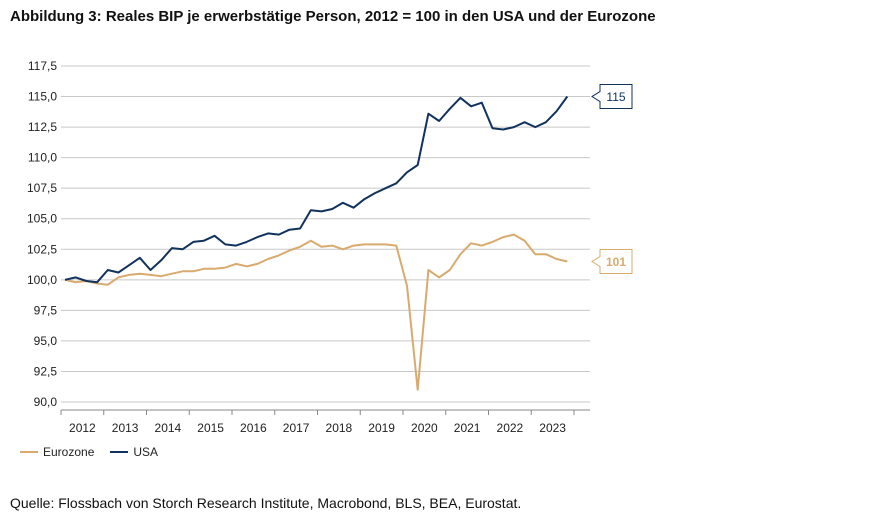 The image size is (886, 532). What do you see at coordinates (210, 428) in the screenshot?
I see `x-tick-label: 2015` at bounding box center [210, 428].